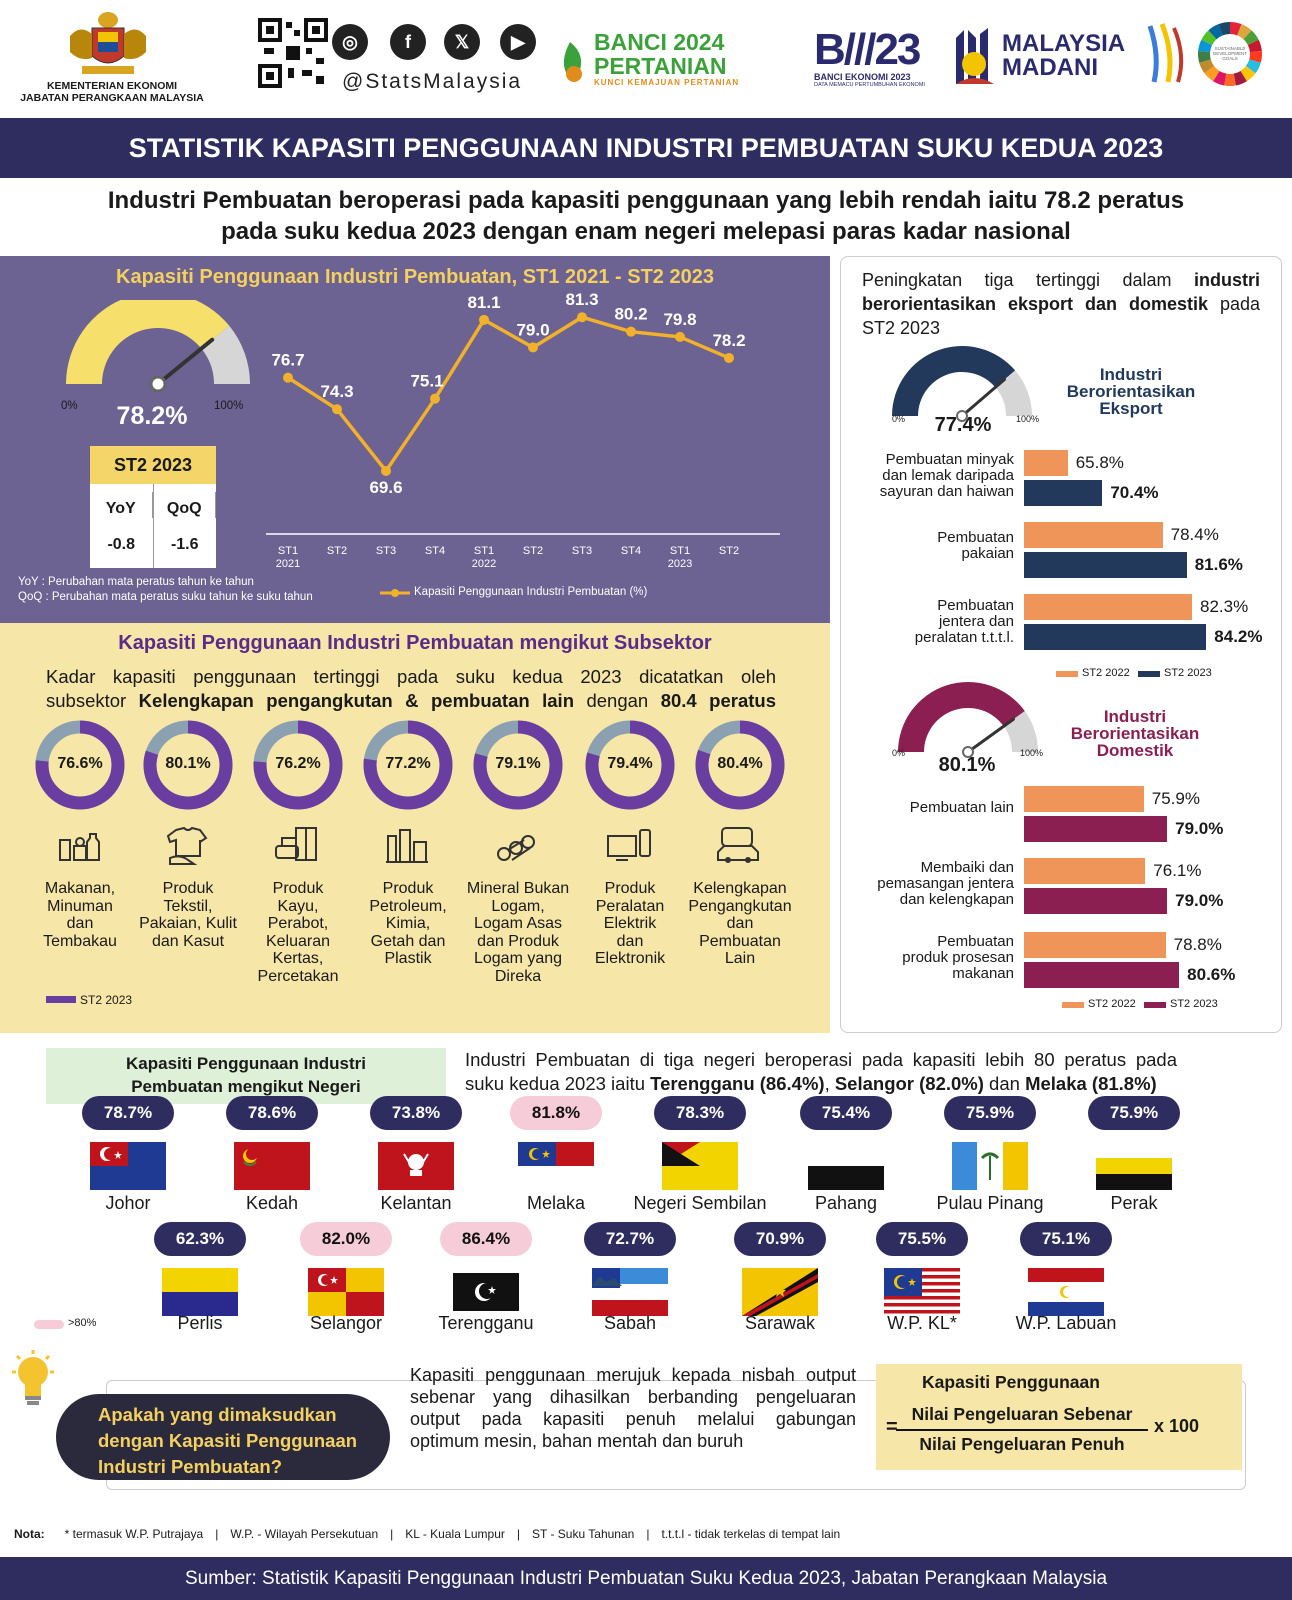  Describe the element at coordinates (112, 86) in the screenshot. I see `org-line-1: KEMENTERIAN EKONOMI` at that location.